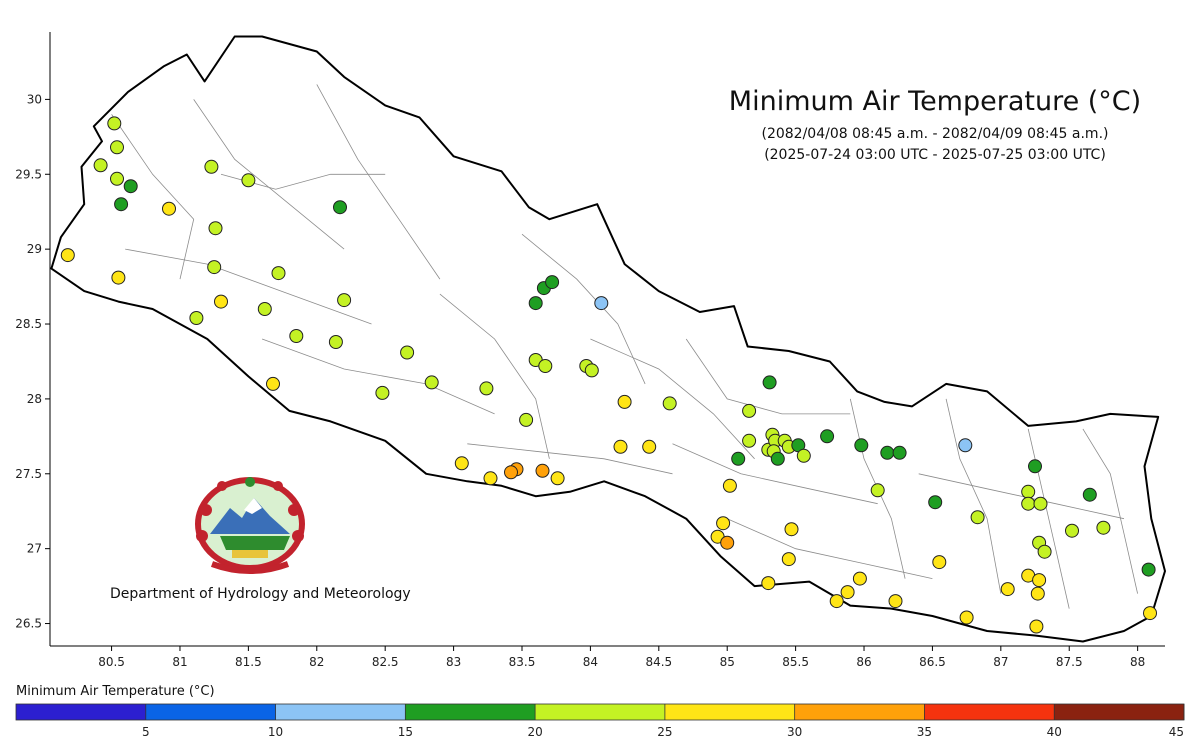  Describe the element at coordinates (600, 721) in the screenshot. I see `legend-colorbar: 5 10 15 20 25 30 35 40 45` at that location.